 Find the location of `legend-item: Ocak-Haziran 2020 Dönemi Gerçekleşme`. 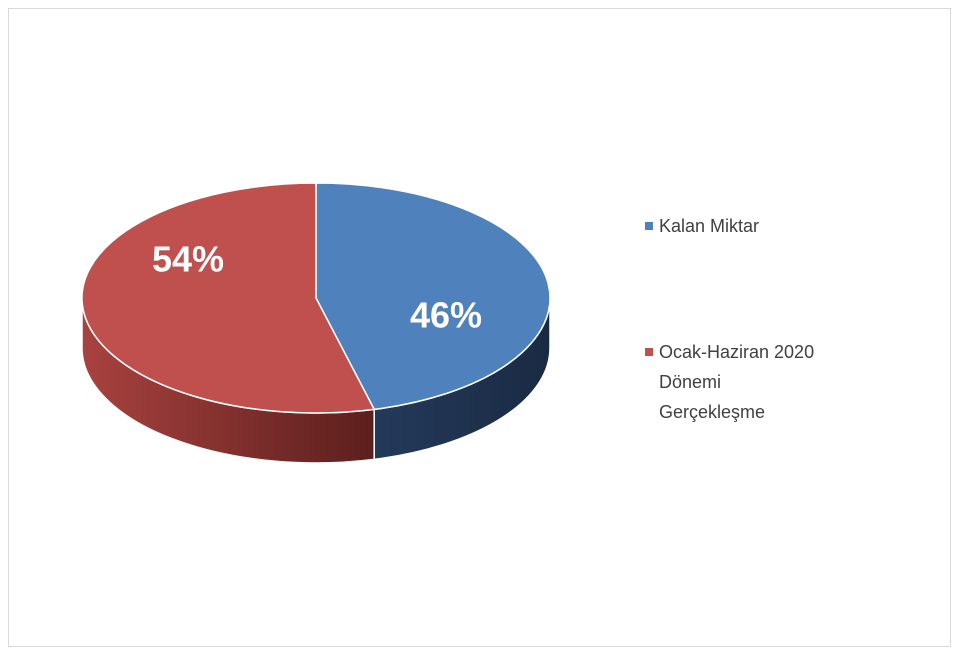

legend-item: Ocak-Haziran 2020 Dönemi Gerçekleşme is located at coordinates (734, 382).